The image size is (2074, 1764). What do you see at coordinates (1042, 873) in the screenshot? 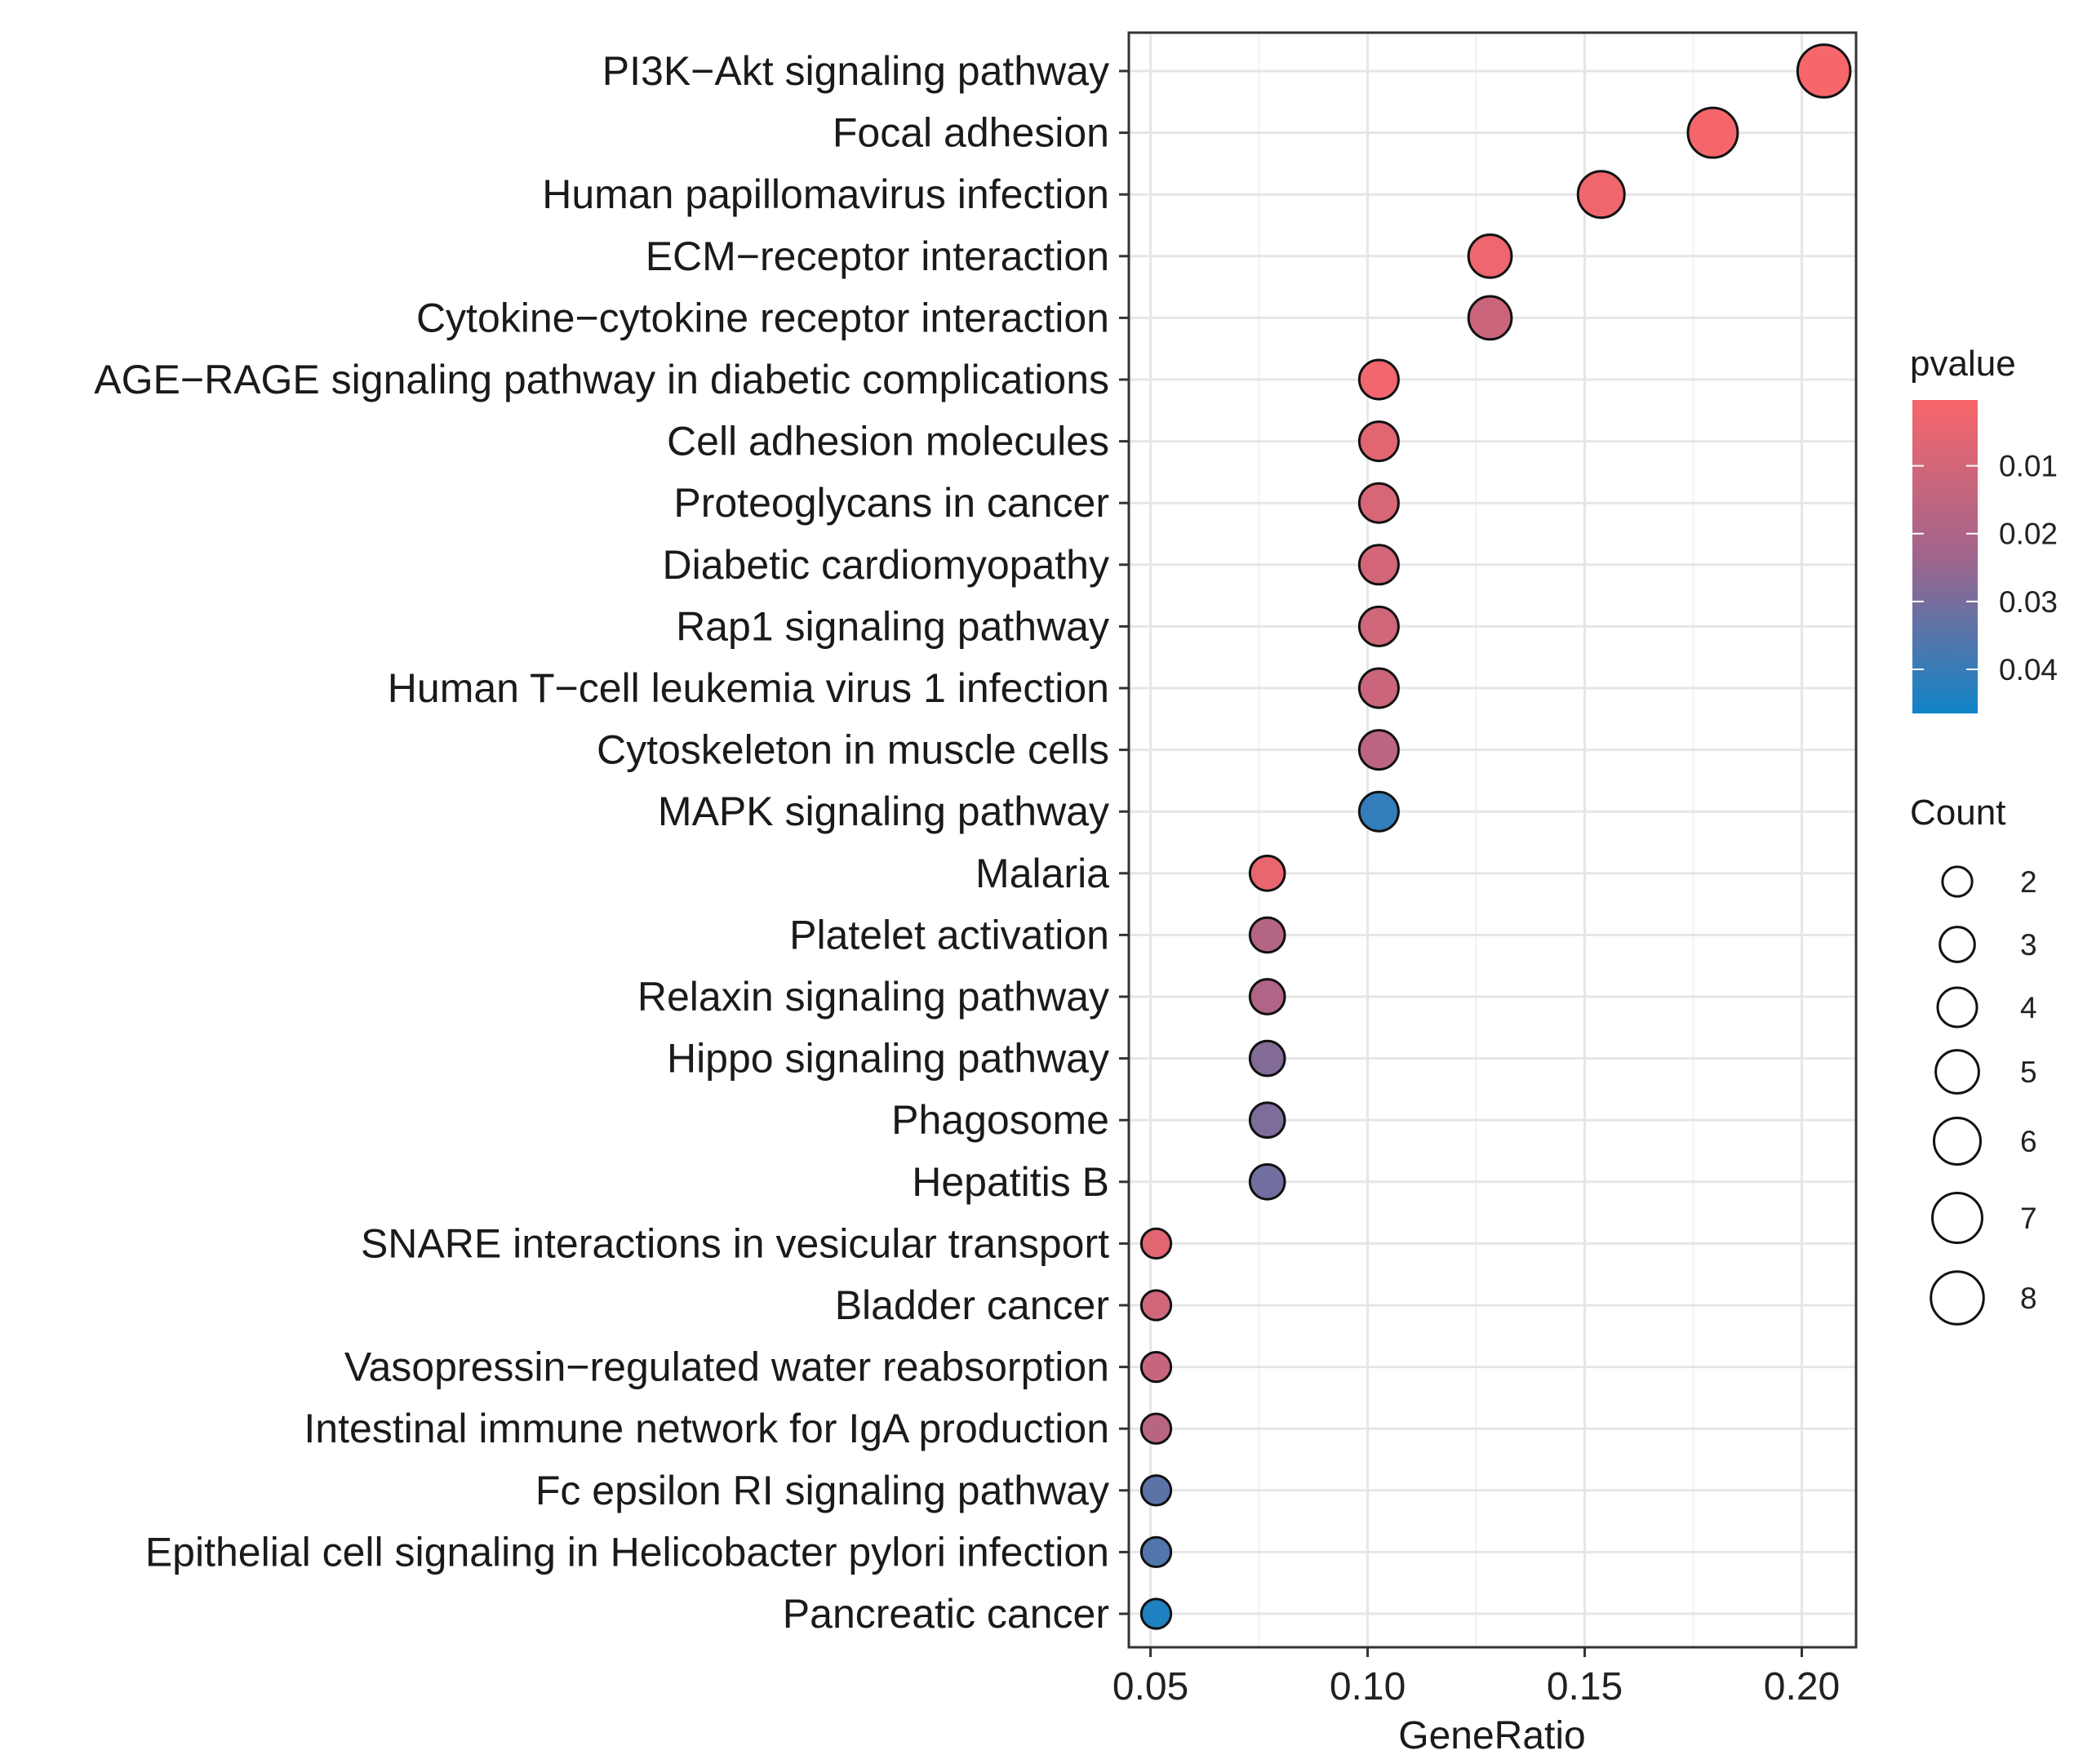
I see `y-tick-label: Malaria` at bounding box center [1042, 873].